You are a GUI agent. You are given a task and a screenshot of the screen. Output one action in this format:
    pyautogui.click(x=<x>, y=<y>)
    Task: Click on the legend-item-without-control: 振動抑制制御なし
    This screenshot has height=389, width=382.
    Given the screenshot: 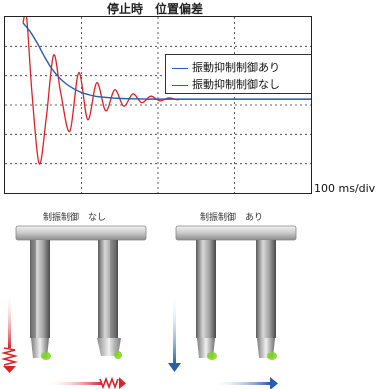 What is the action you would take?
    pyautogui.click(x=226, y=84)
    